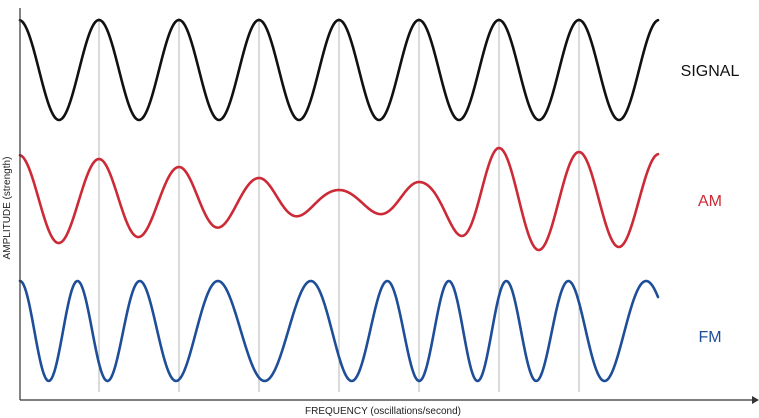 This screenshot has width=759, height=418. What do you see at coordinates (710, 201) in the screenshot?
I see `am-label: AM` at bounding box center [710, 201].